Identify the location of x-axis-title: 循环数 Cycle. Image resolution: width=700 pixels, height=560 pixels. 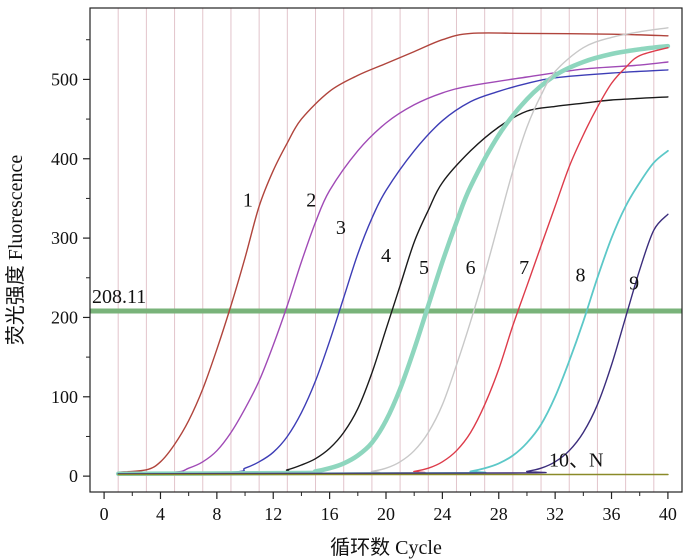
(386, 547).